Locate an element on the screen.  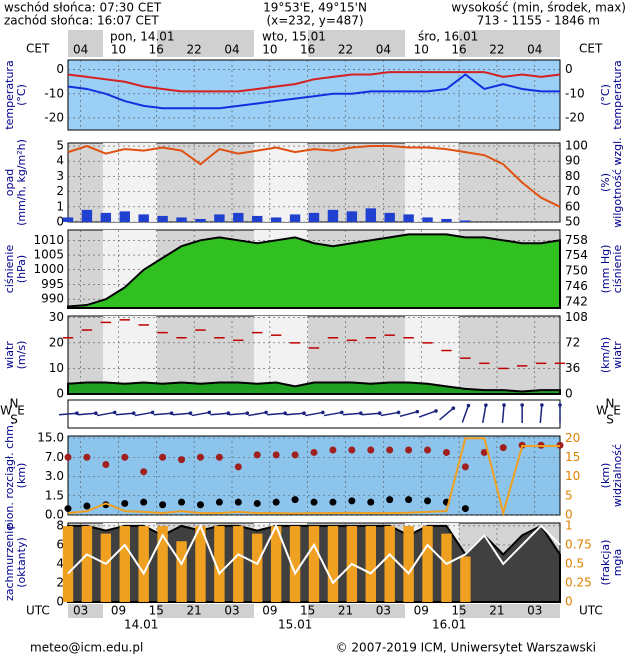
compass-label: S is located at coordinates (610, 420).